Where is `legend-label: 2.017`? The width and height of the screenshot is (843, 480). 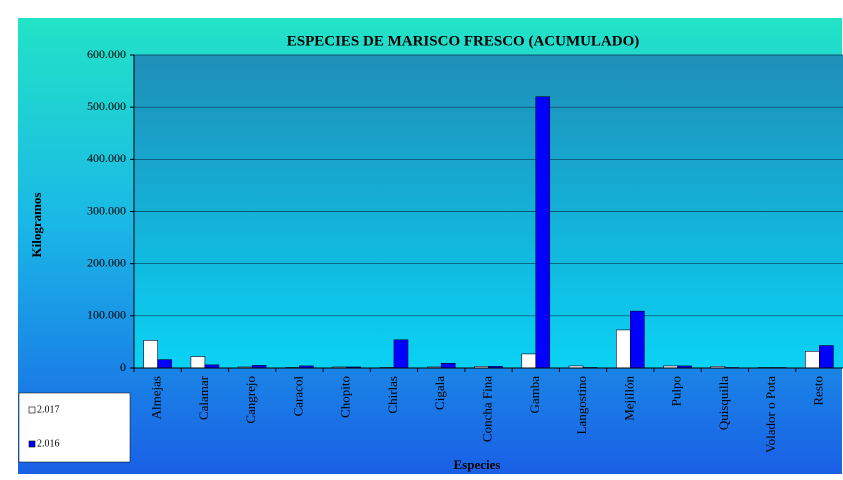
legend-label: 2.017 is located at coordinates (48, 409).